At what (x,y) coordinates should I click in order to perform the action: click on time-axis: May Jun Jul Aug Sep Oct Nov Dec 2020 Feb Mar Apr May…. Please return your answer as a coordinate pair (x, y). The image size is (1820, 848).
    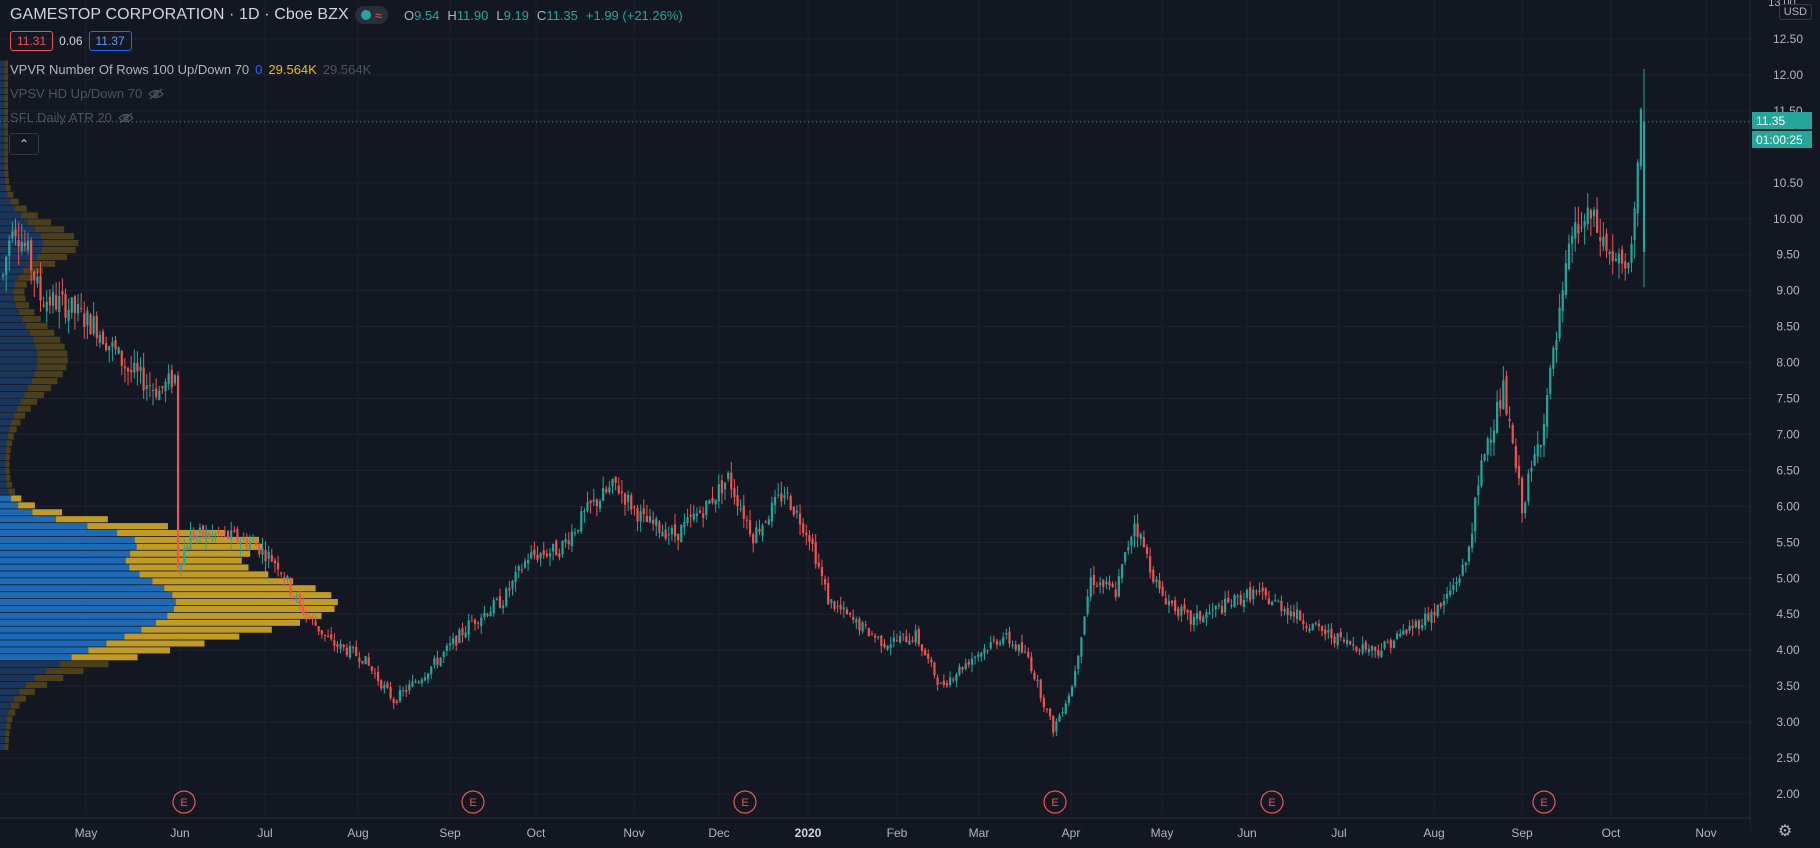
    Looking at the image, I should click on (875, 832).